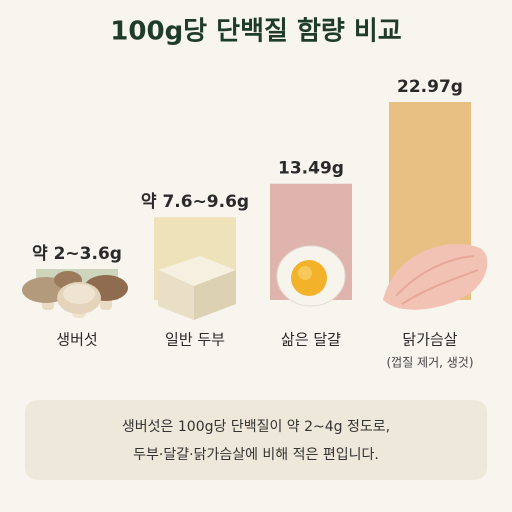 This screenshot has width=512, height=512. Describe the element at coordinates (311, 276) in the screenshot. I see `egg-image` at that location.